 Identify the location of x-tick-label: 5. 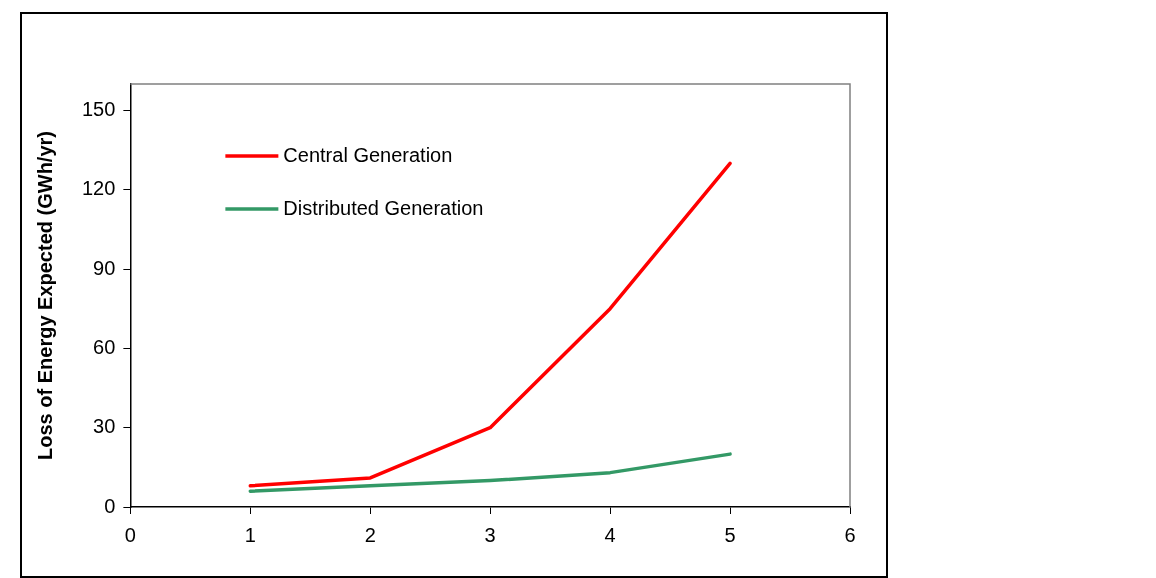
(730, 534).